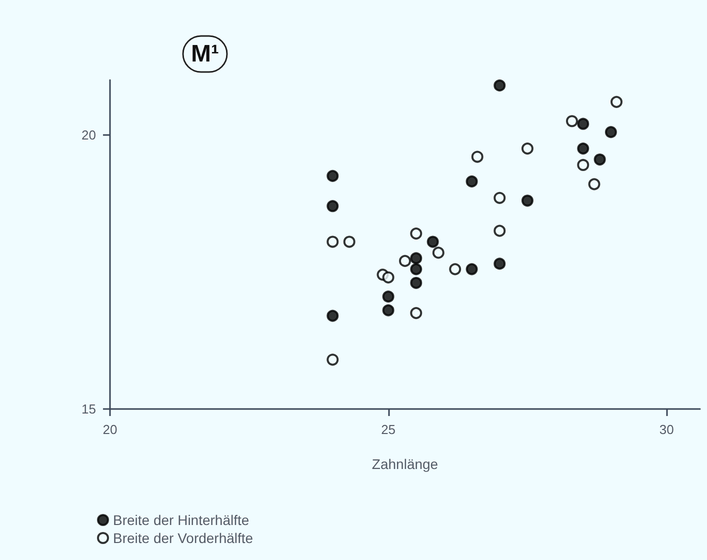 This screenshot has width=707, height=560. What do you see at coordinates (89, 409) in the screenshot?
I see `y-tick-label: 15` at bounding box center [89, 409].